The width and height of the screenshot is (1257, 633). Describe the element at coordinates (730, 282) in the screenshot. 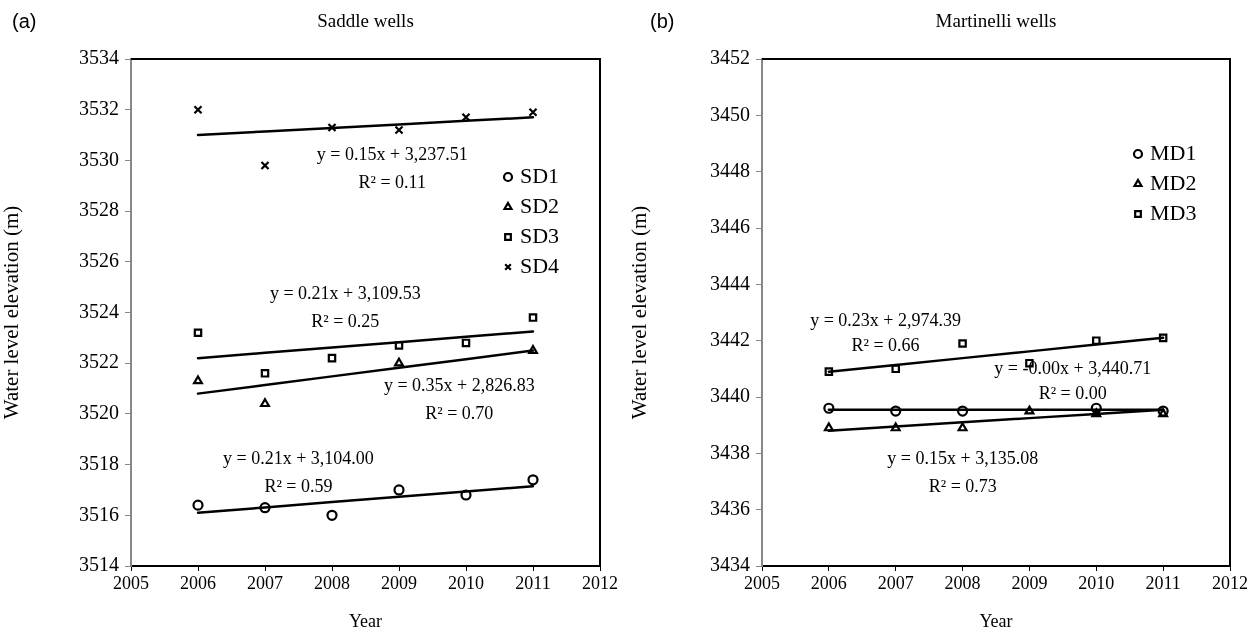

I see `y-tick-label: 3444` at that location.